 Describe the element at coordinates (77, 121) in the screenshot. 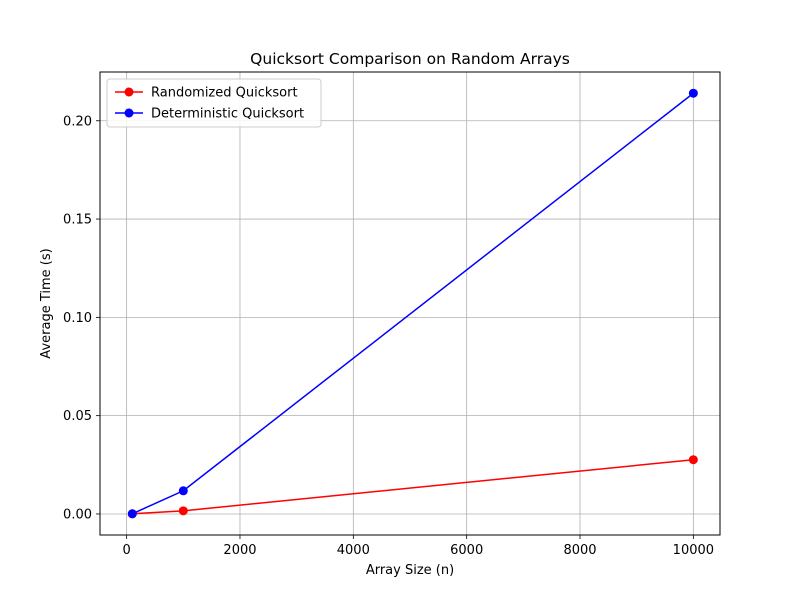

I see `y-tick-label: 0.20` at that location.